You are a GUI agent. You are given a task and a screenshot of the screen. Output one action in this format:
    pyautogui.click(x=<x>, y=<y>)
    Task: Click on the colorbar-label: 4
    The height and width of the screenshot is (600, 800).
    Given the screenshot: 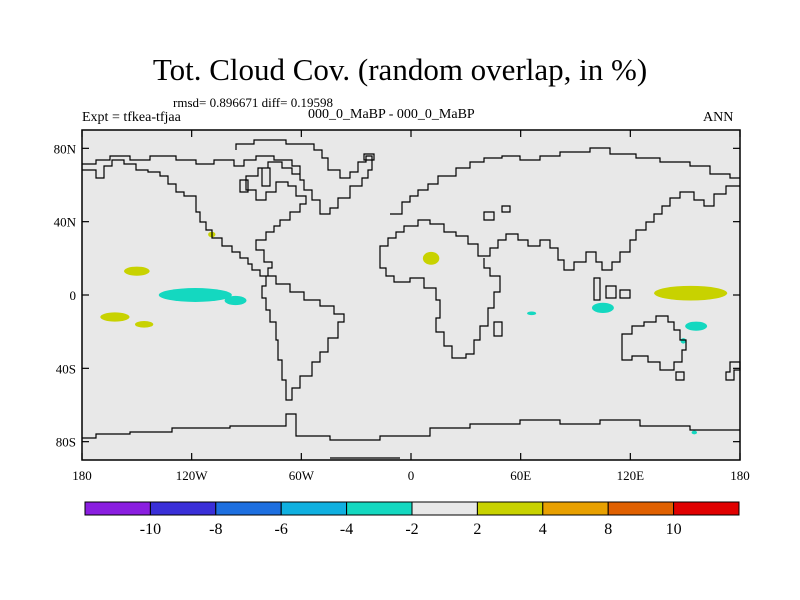 What is the action you would take?
    pyautogui.click(x=543, y=529)
    